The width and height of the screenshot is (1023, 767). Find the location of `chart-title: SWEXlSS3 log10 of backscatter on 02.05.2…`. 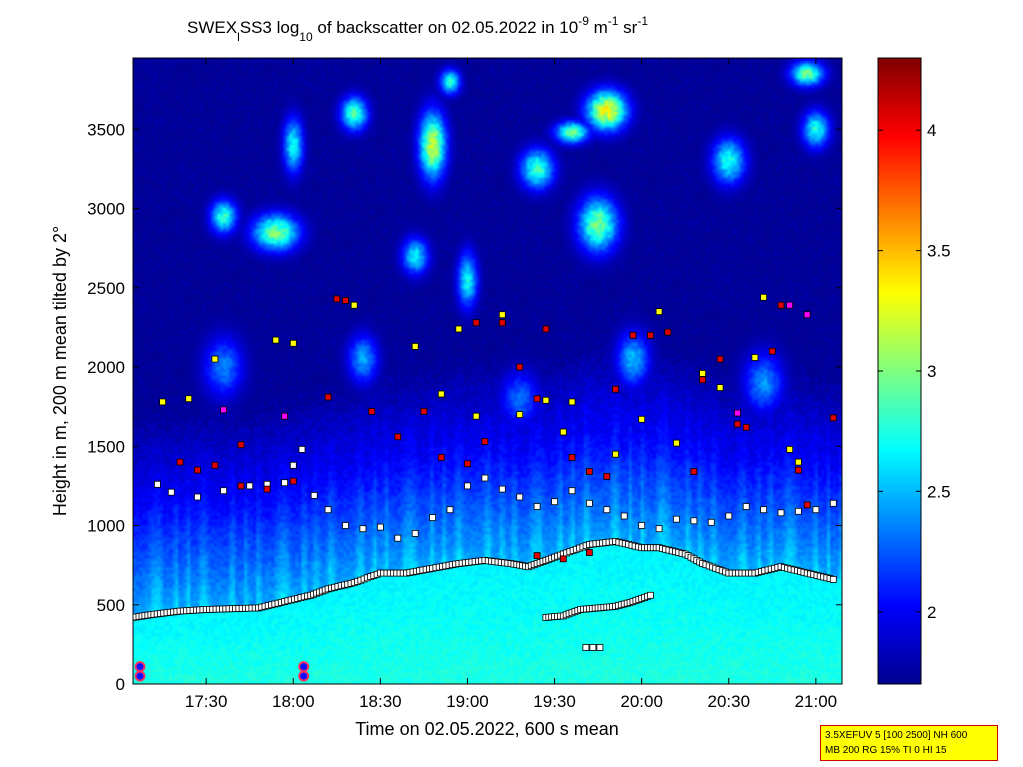

chart-title: SWEXlSS3 log10 of backscatter on 02.05.2… is located at coordinates (417, 29).